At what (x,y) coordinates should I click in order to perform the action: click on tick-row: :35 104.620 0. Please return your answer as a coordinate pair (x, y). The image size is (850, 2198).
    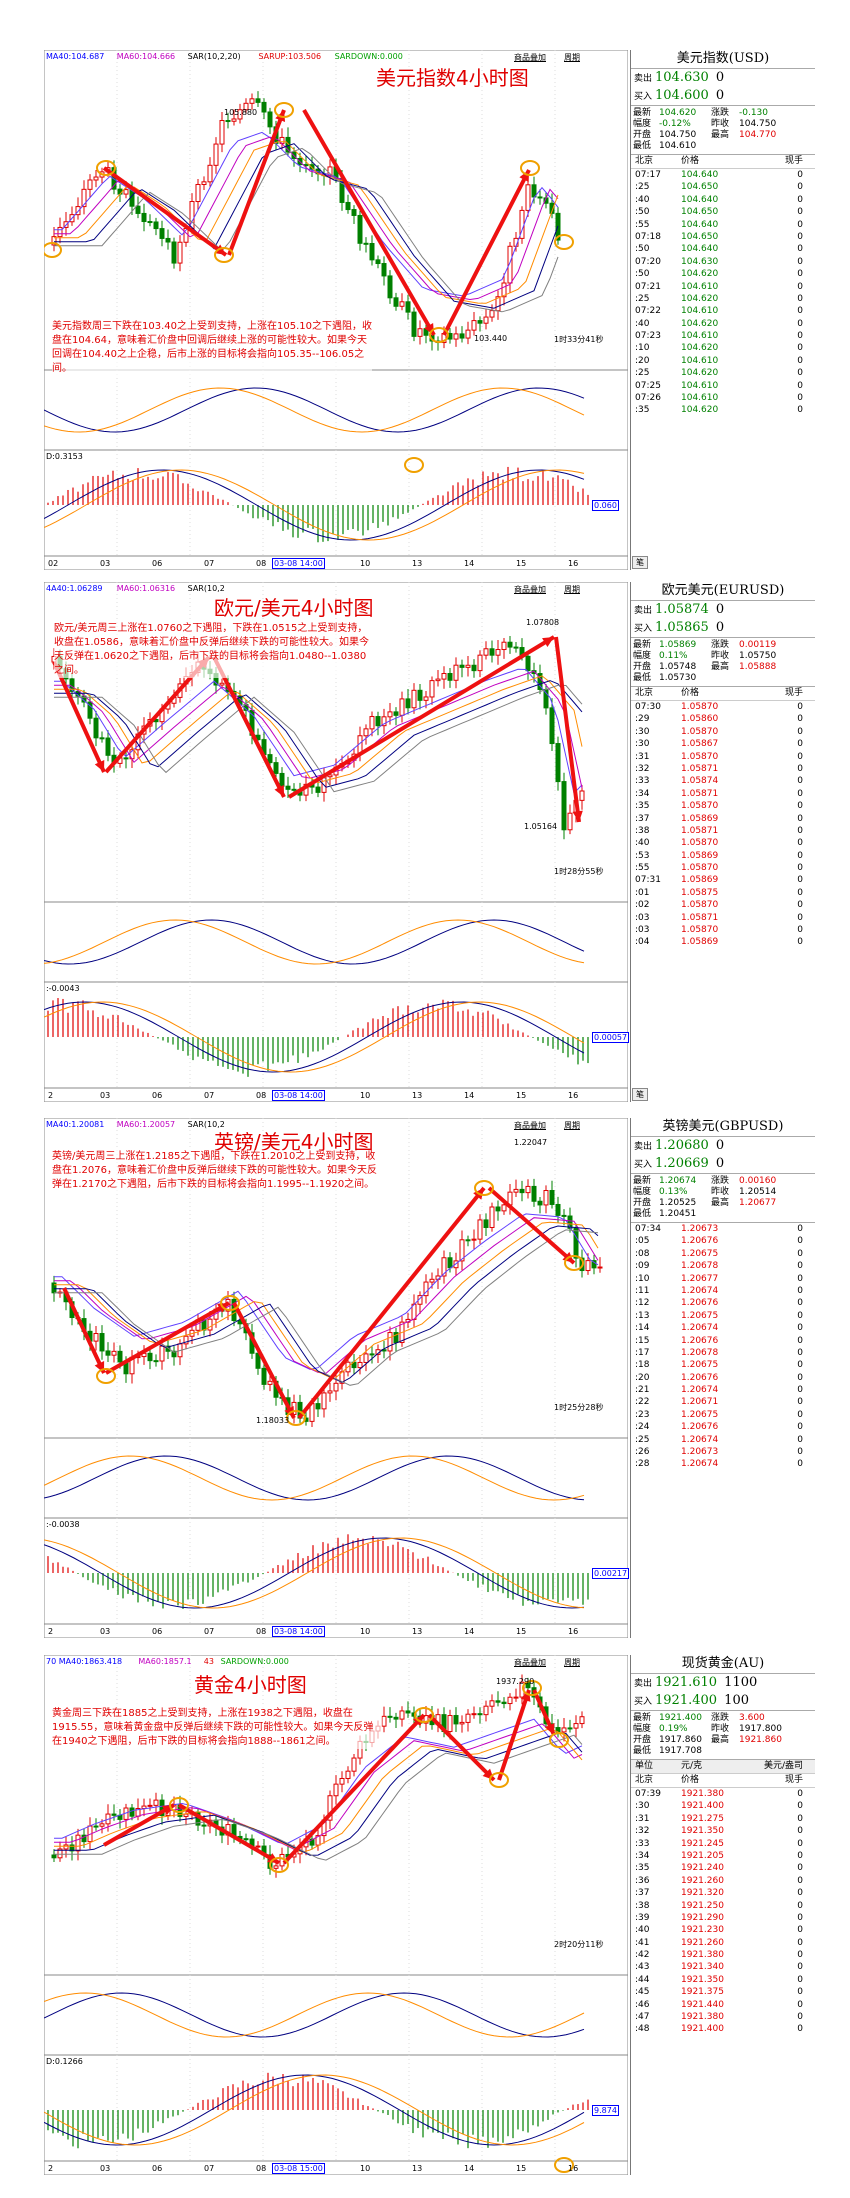
    Looking at the image, I should click on (723, 410).